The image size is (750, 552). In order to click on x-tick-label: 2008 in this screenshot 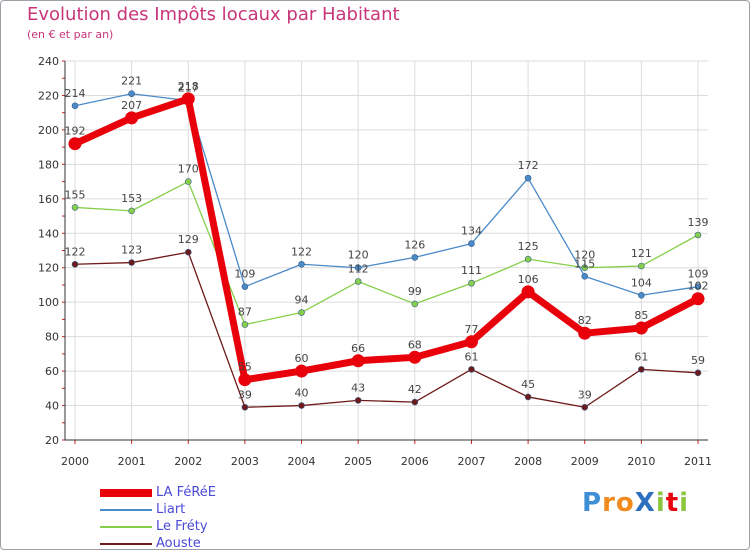, I will do `click(528, 461)`.